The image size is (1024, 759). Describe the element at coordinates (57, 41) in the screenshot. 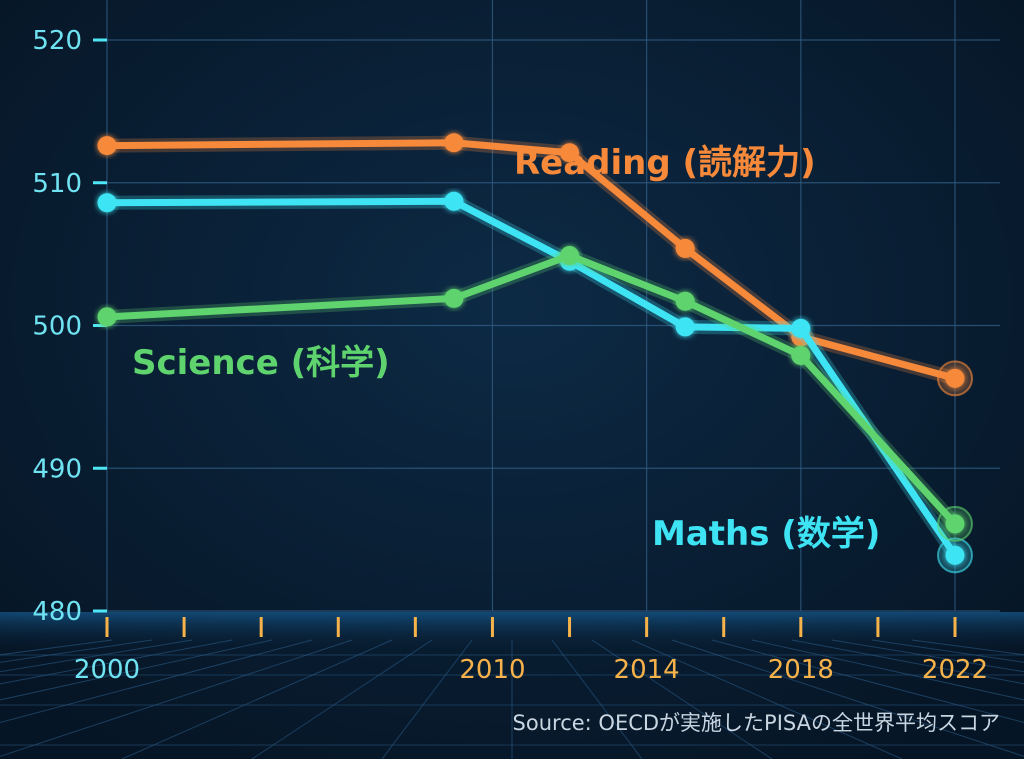

I see `y-tick-label: 520` at that location.